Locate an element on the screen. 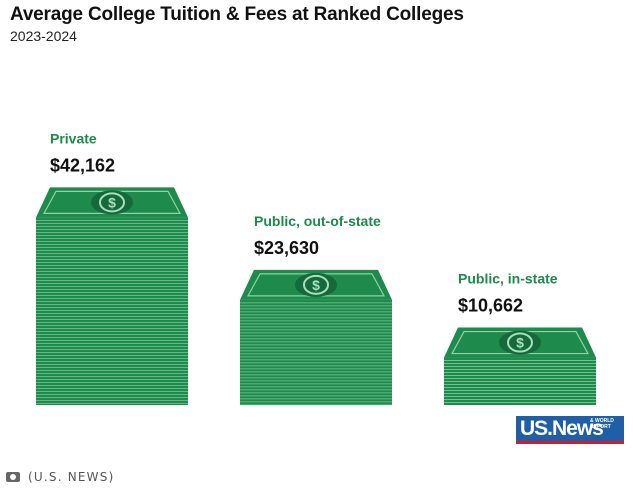  logo-subtext: & WORLD REPORT is located at coordinates (602, 424).